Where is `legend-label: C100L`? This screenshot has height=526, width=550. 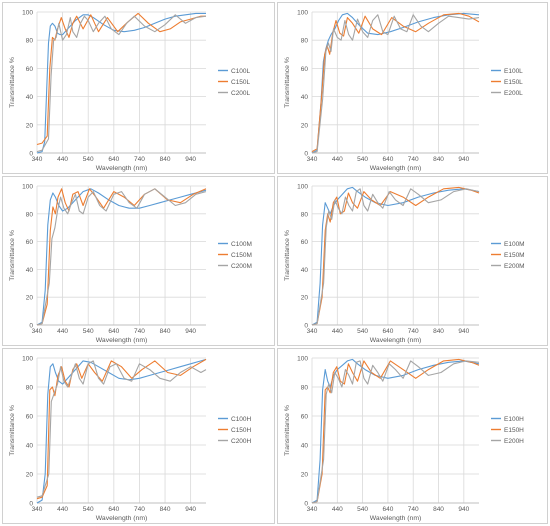 legend-label: C100L is located at coordinates (241, 71).